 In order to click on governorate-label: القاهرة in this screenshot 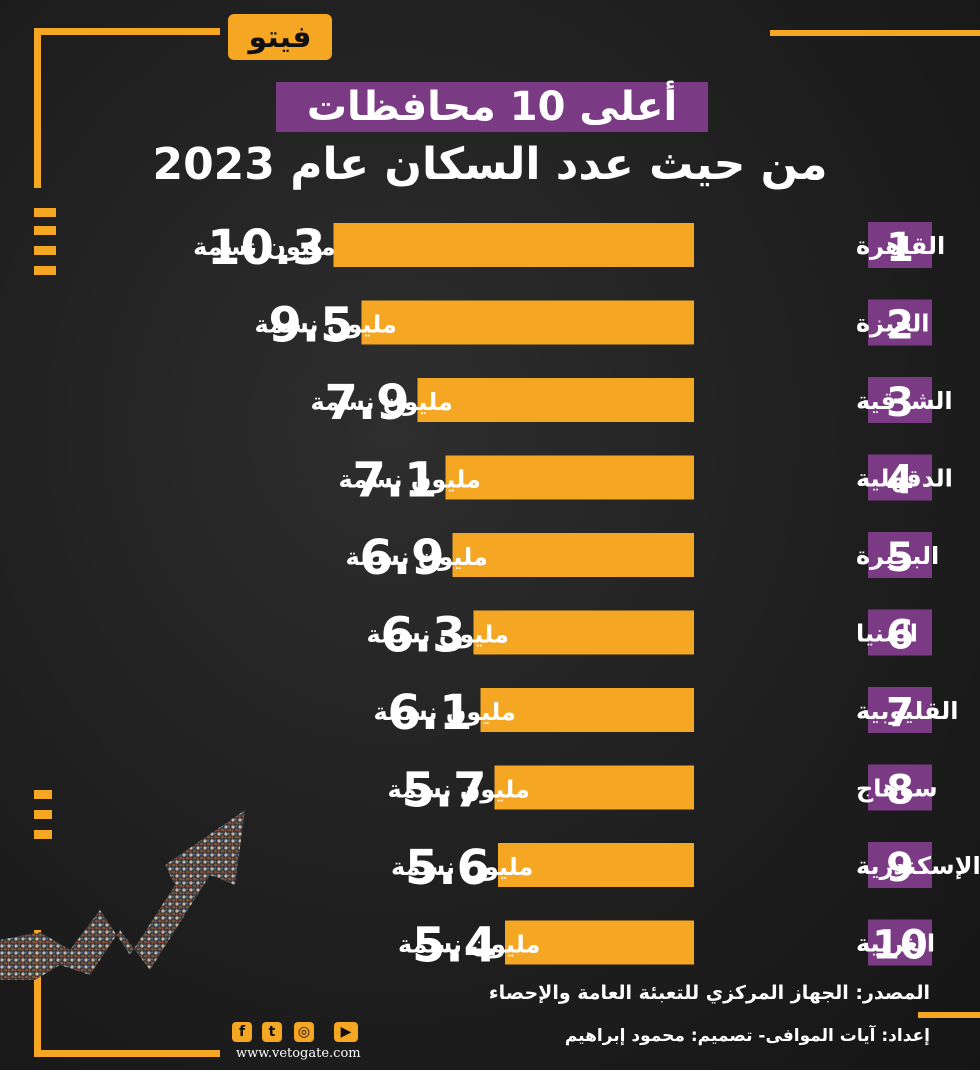, I will do `click(900, 246)`.